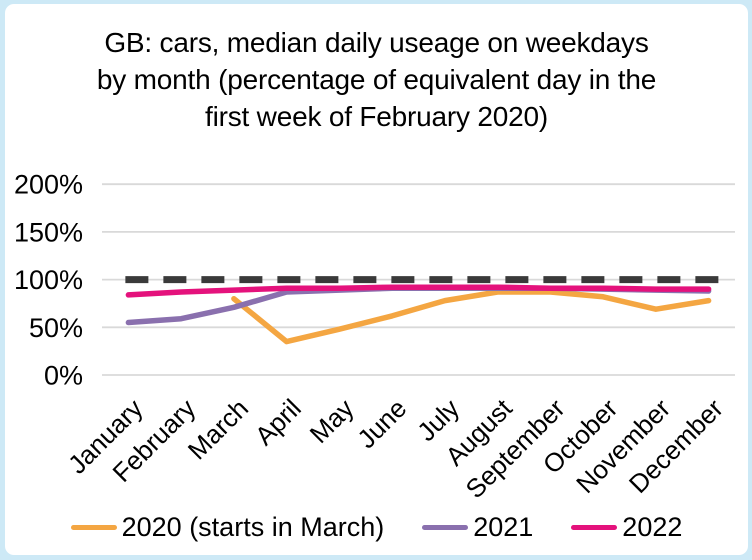 This screenshot has width=752, height=560. I want to click on legend-label-2021: 2021, so click(503, 527).